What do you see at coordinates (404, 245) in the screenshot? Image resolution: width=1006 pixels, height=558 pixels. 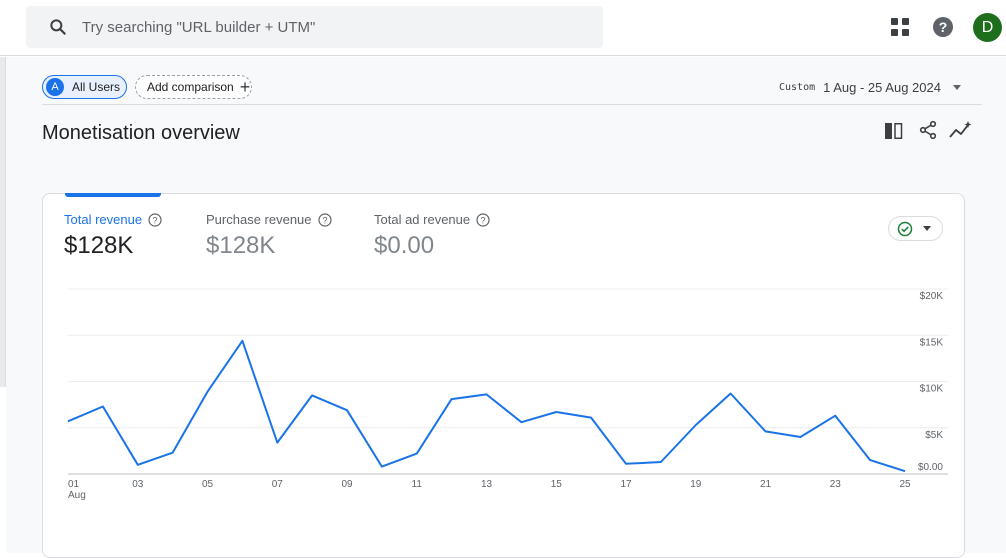 I see `metric-value: $0.00` at bounding box center [404, 245].